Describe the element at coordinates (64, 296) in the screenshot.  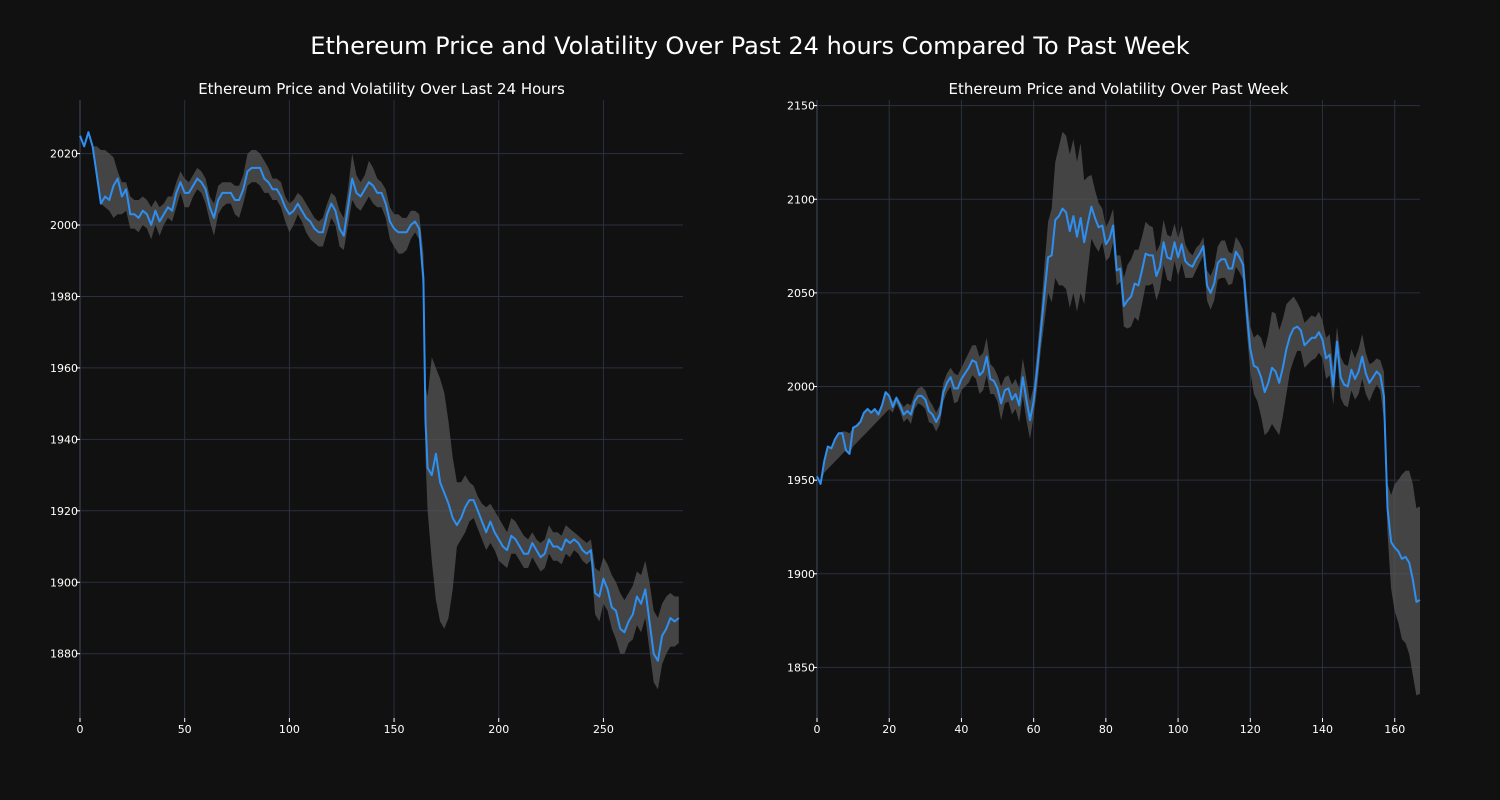
I see `y-tick-label: 1980` at that location.